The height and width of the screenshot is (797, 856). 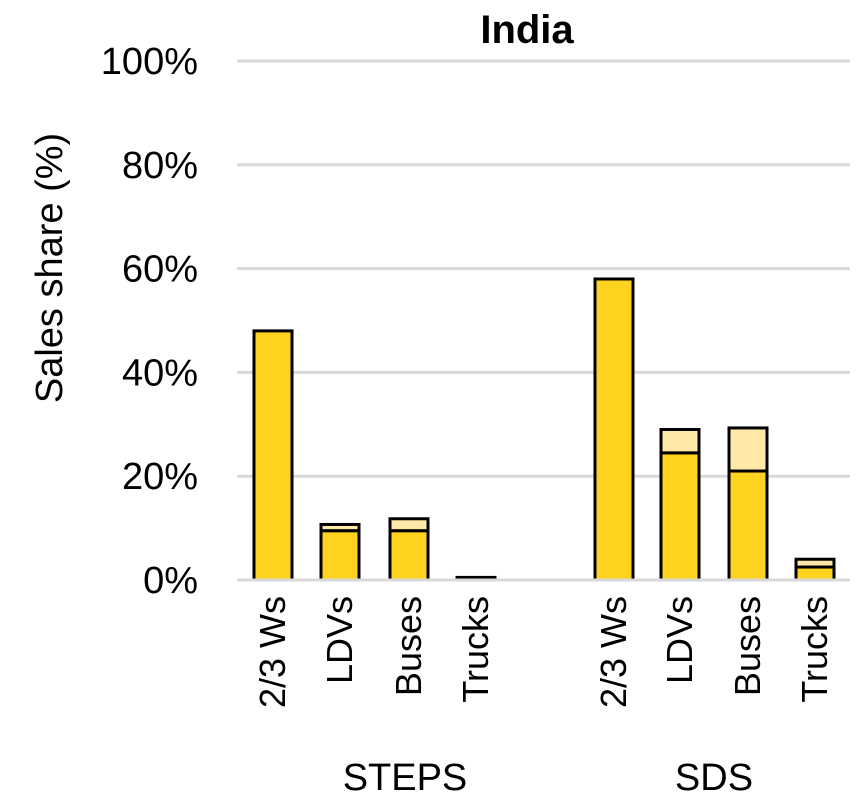 What do you see at coordinates (160, 373) in the screenshot?
I see `y-tick-label: 40%` at bounding box center [160, 373].